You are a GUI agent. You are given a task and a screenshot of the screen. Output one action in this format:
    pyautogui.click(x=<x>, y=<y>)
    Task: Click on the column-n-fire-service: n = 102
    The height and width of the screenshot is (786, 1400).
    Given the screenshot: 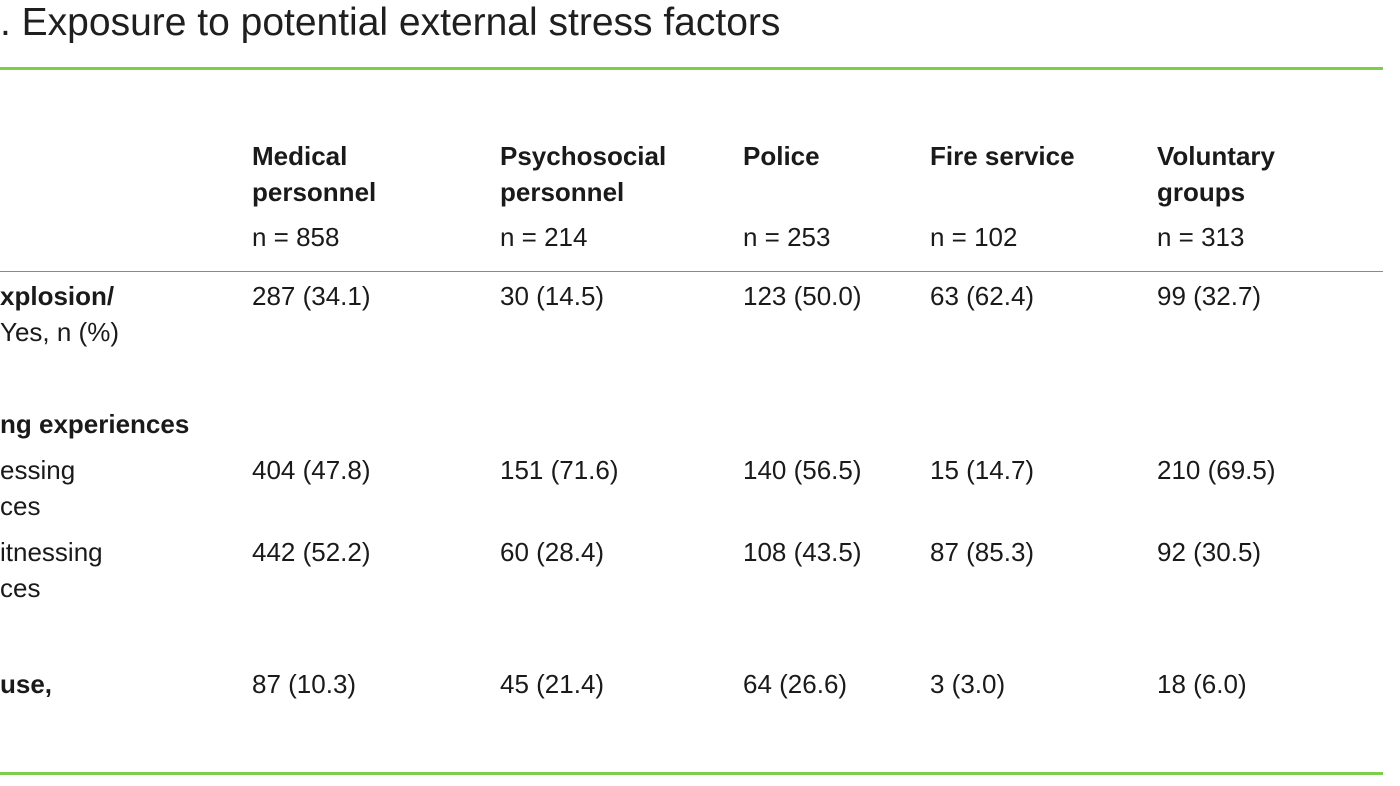 What is the action you would take?
    pyautogui.click(x=974, y=237)
    